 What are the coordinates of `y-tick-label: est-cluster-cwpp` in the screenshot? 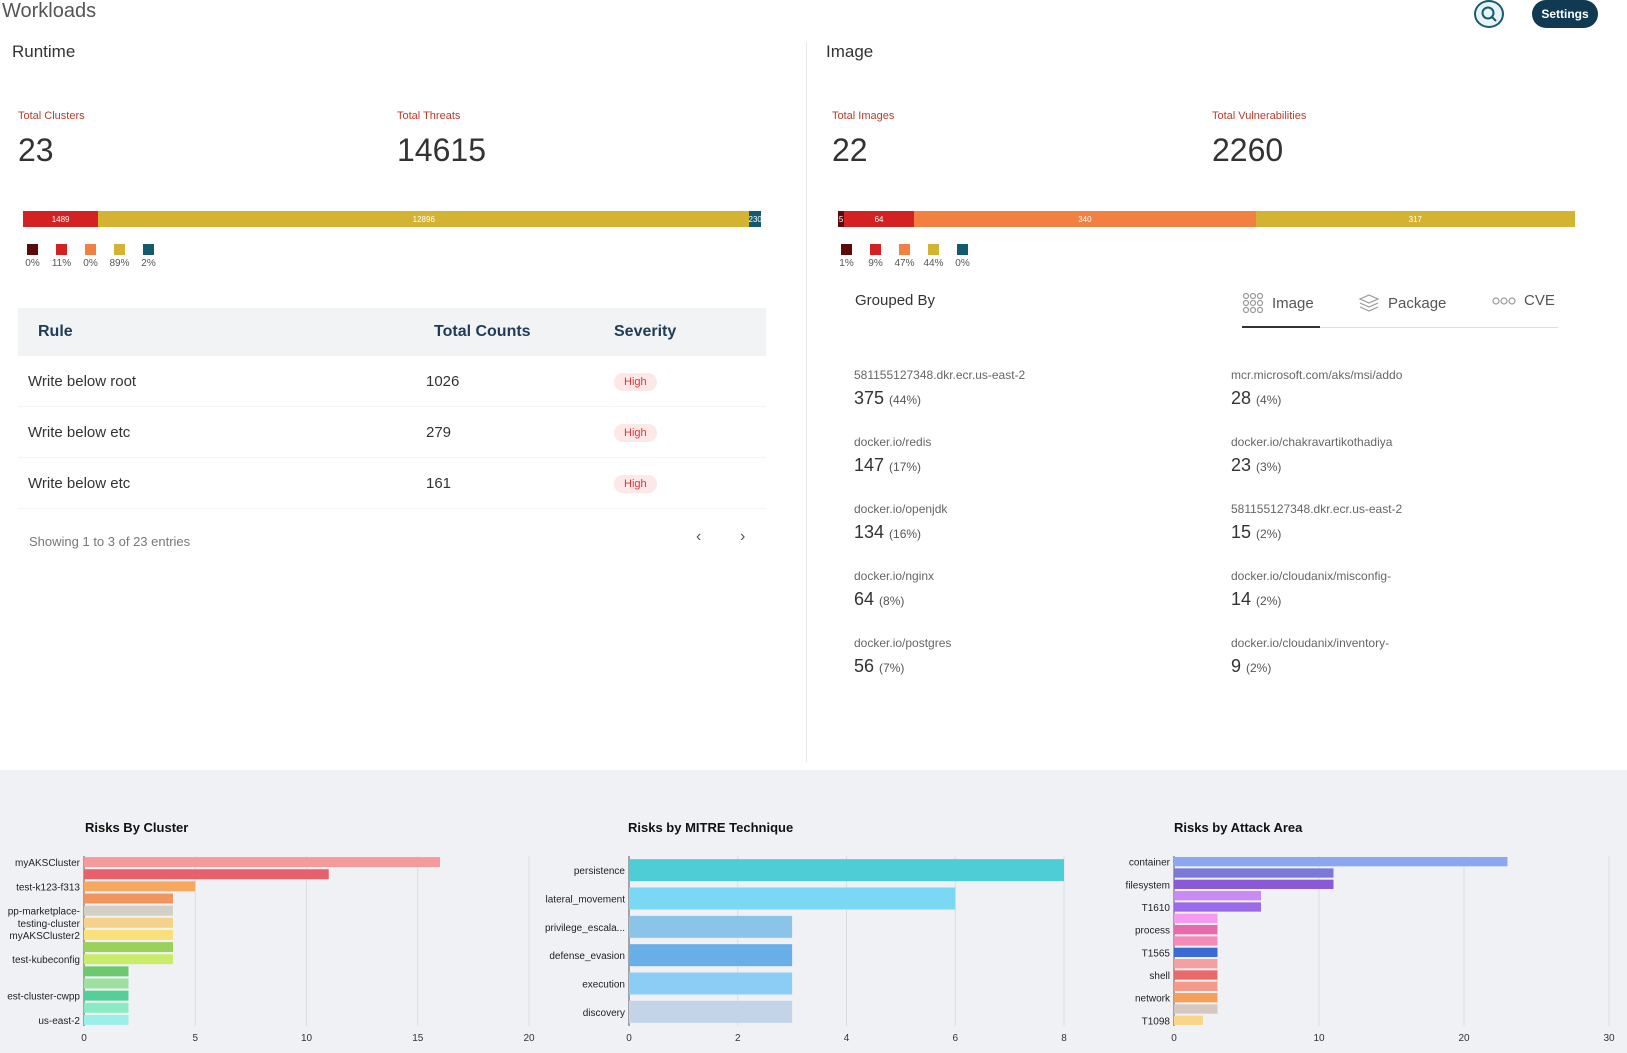 It's located at (43, 997).